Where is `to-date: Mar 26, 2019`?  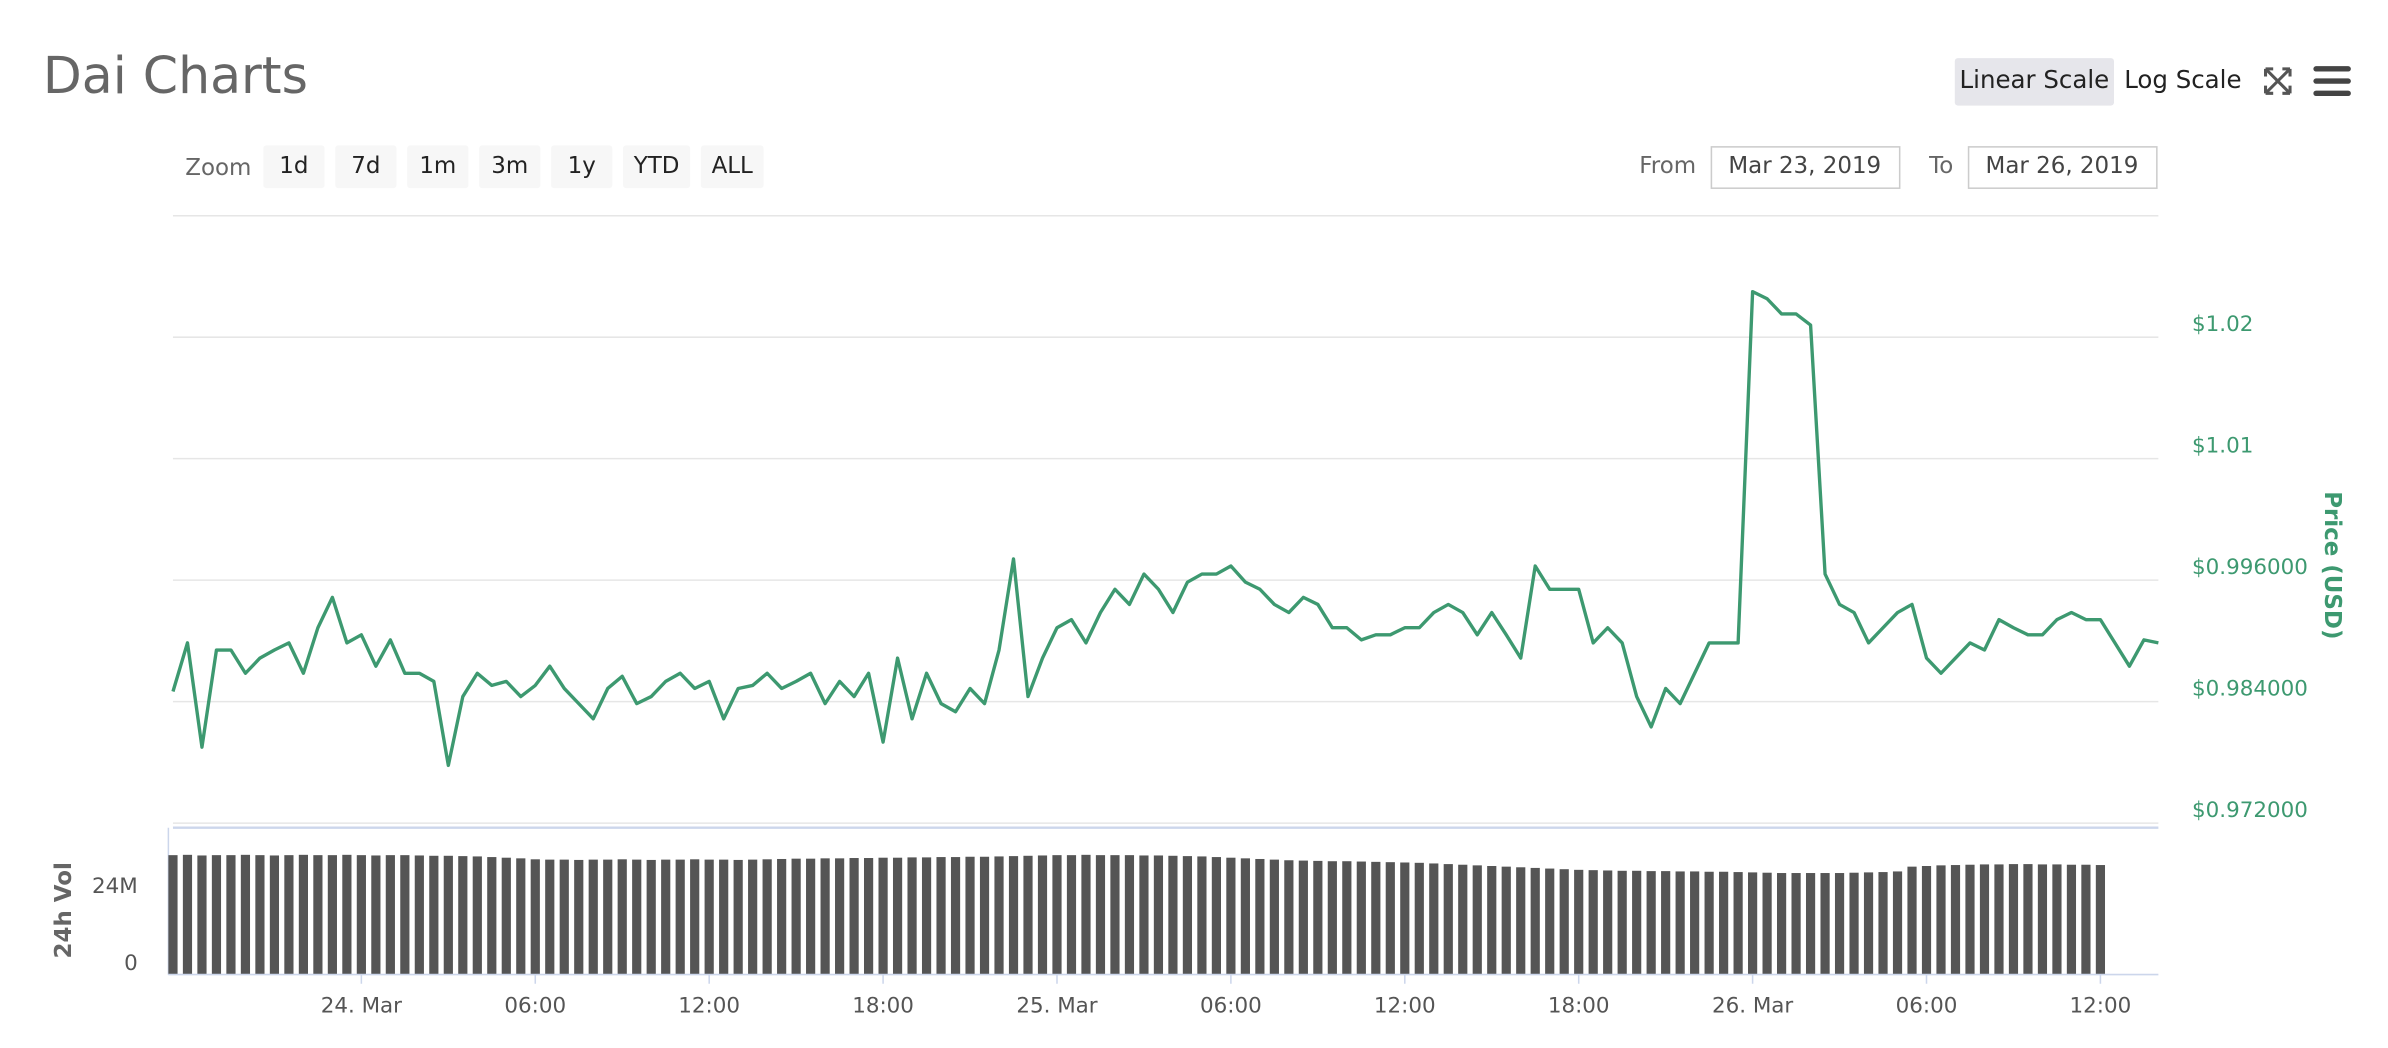 to-date: Mar 26, 2019 is located at coordinates (2062, 166).